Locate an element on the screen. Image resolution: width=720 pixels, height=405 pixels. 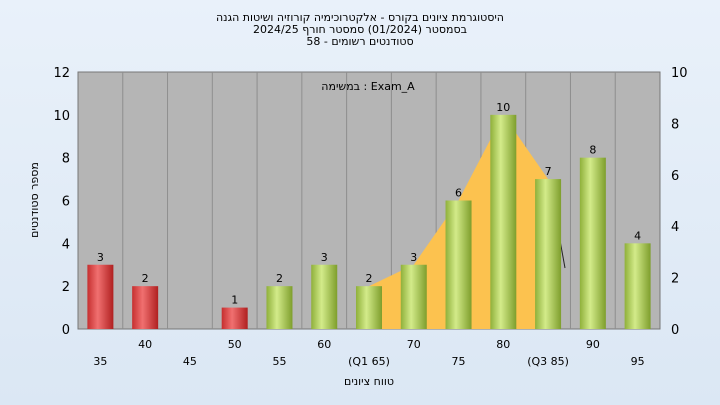
y2-tick-label: 10 is located at coordinates (679, 73).